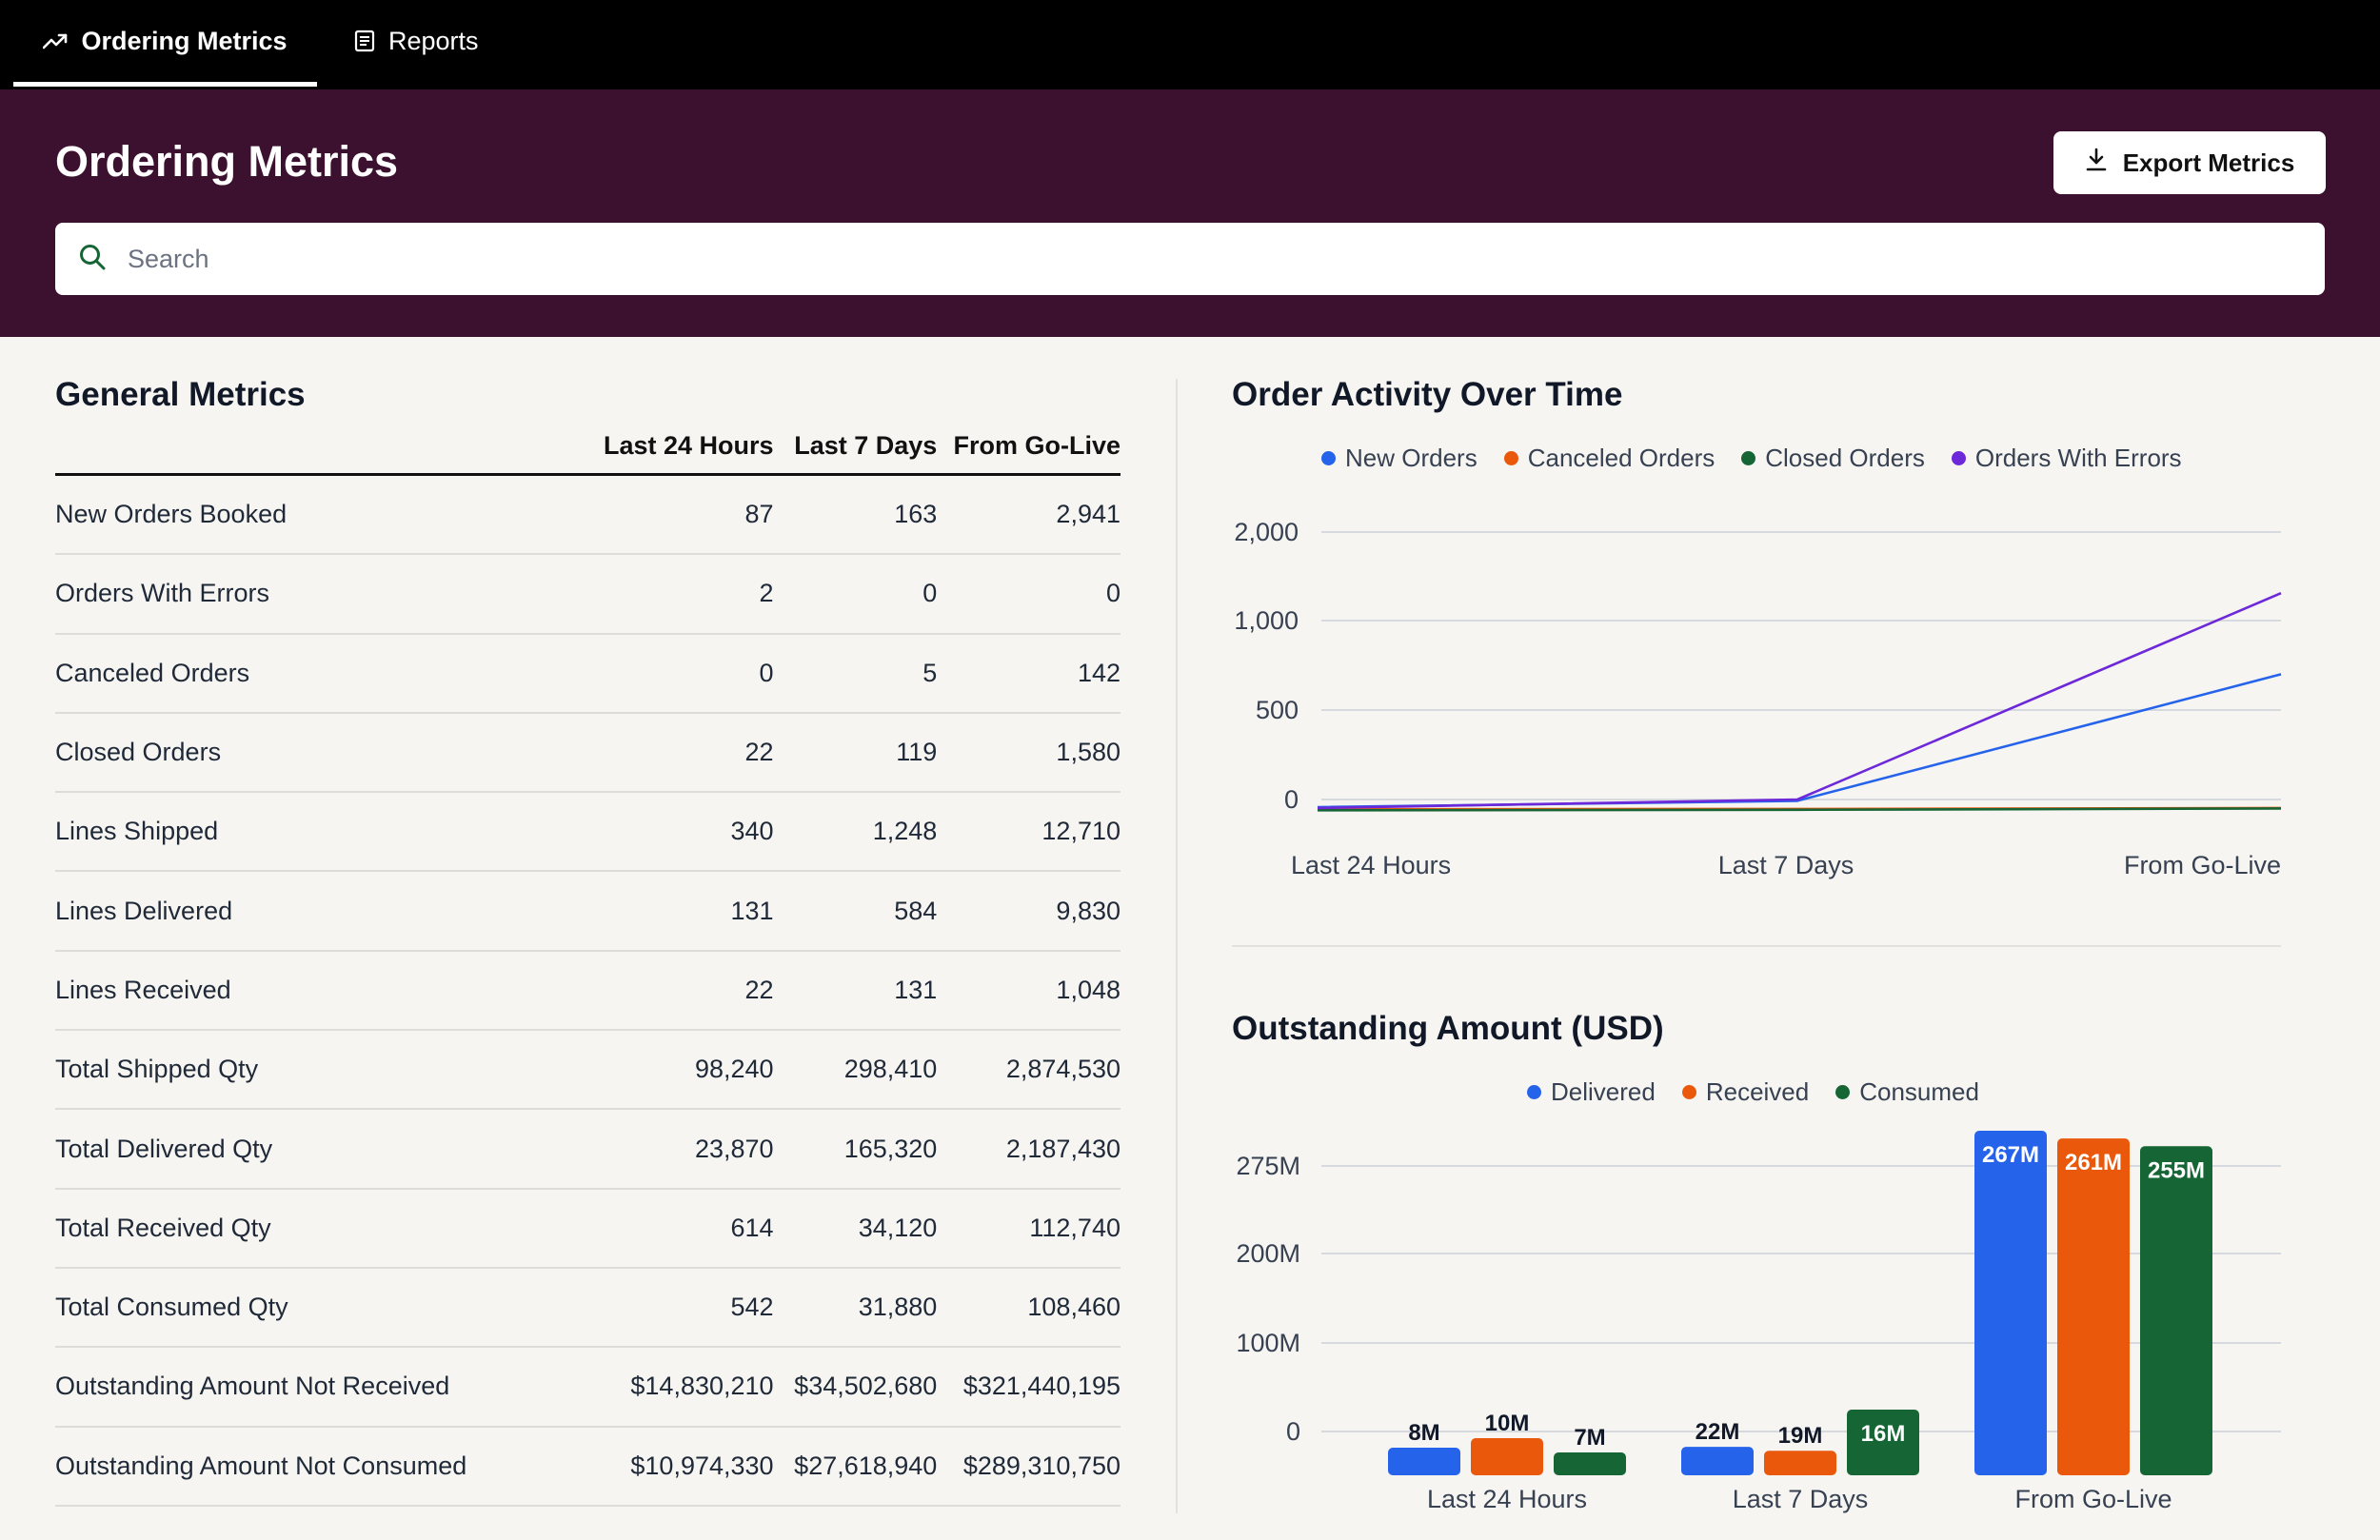 The image size is (2380, 1540). What do you see at coordinates (1293, 1431) in the screenshot?
I see `y-tick-label: 0` at bounding box center [1293, 1431].